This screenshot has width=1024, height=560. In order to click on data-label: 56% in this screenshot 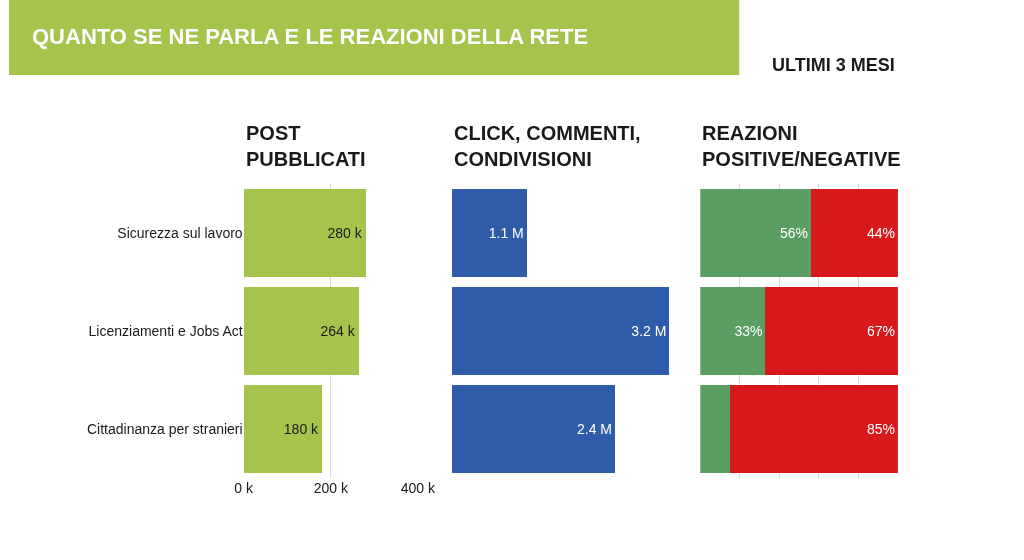, I will do `click(793, 233)`.